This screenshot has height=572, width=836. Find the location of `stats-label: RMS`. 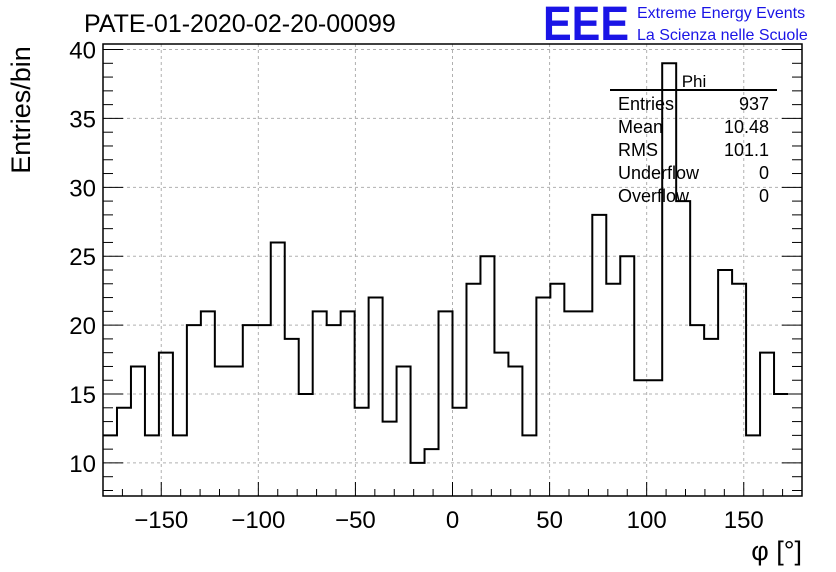

stats-label: RMS is located at coordinates (638, 150).